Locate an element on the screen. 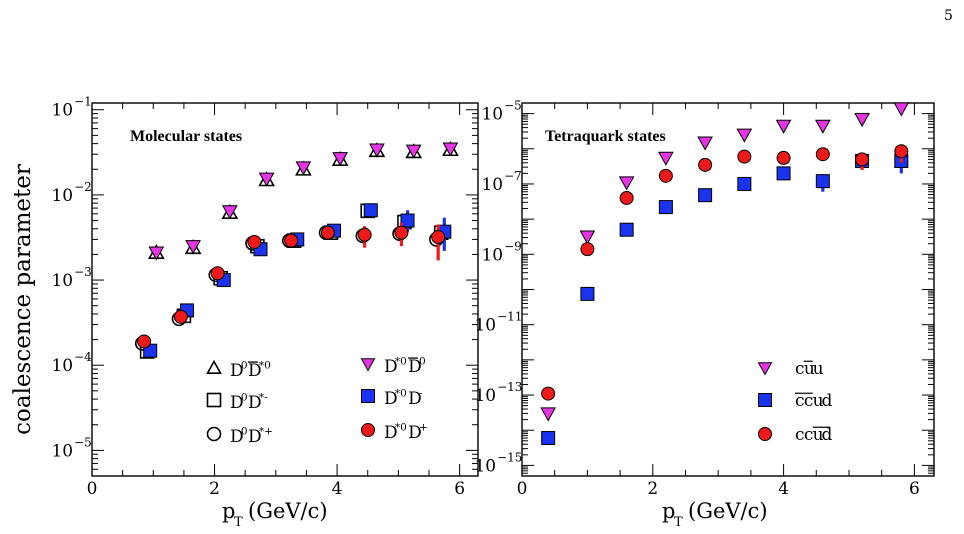  legend-label-sup: + is located at coordinates (423, 427).